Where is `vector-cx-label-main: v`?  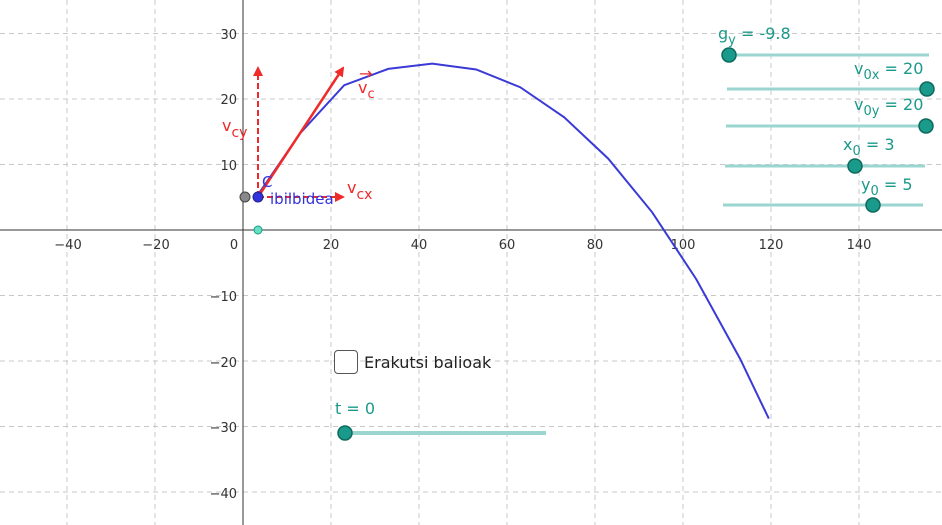
vector-cx-label-main: v is located at coordinates (351, 187).